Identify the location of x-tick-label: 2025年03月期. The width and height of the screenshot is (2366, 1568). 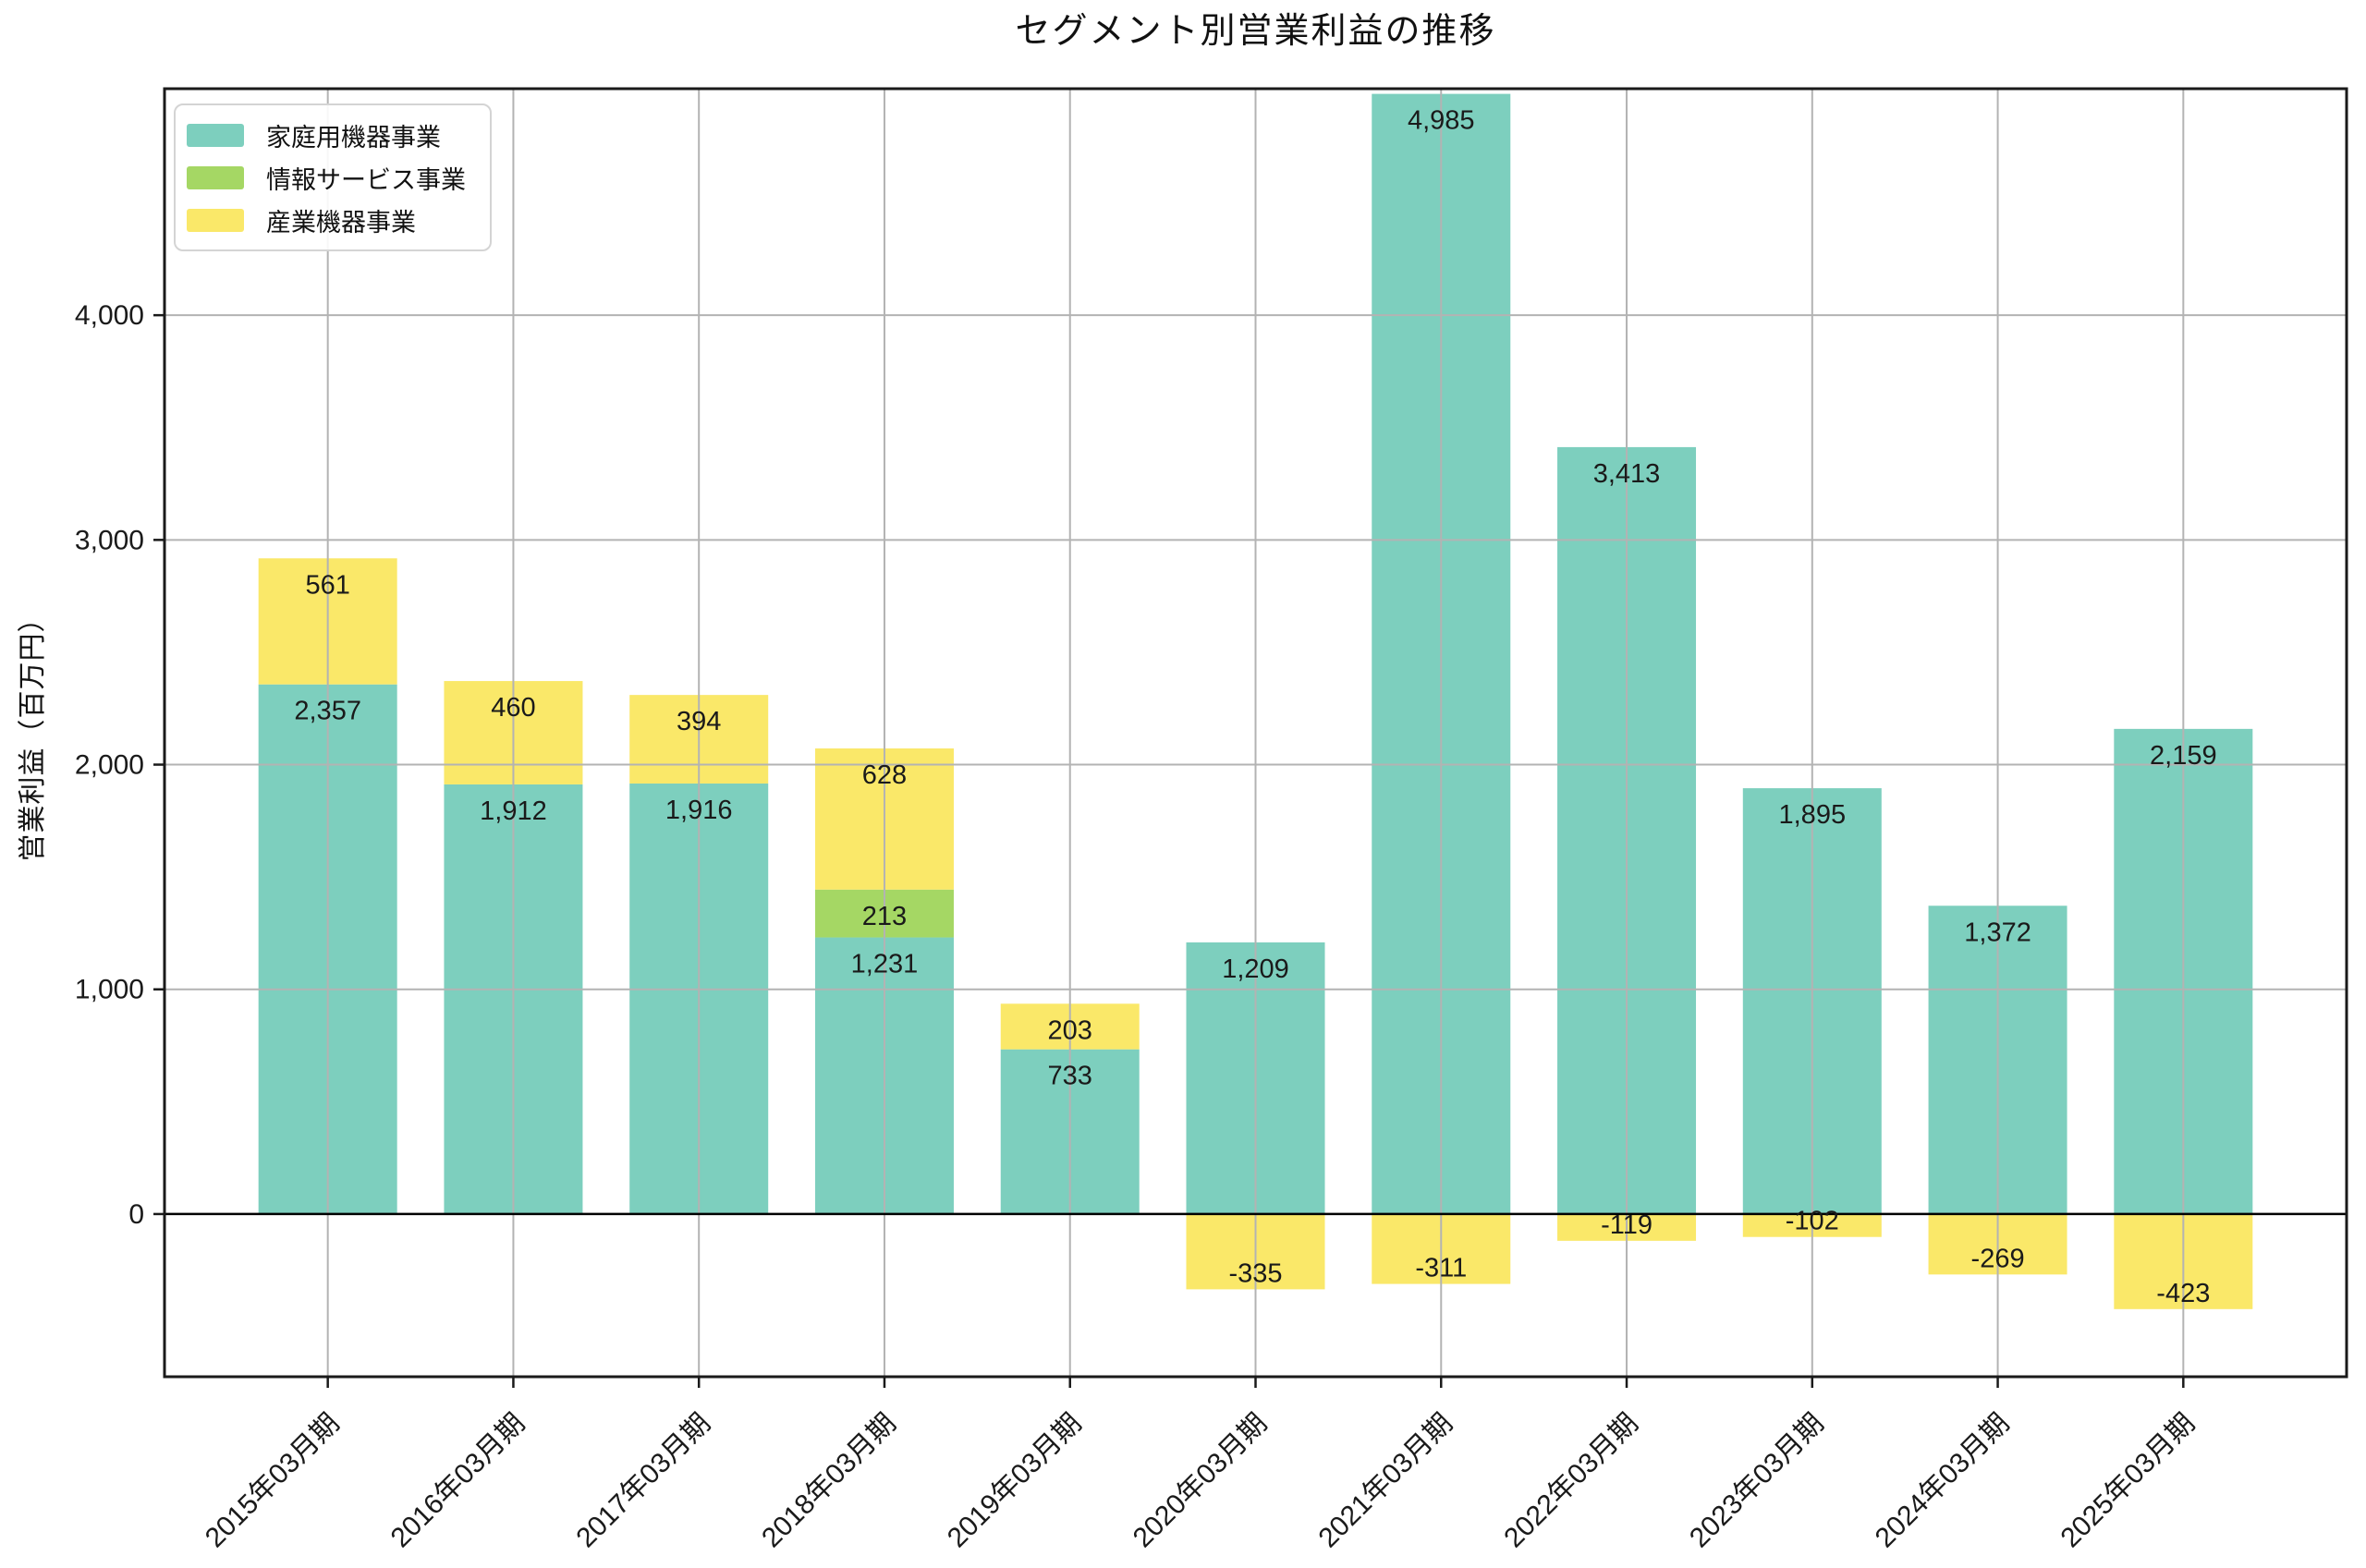
(2128, 1481).